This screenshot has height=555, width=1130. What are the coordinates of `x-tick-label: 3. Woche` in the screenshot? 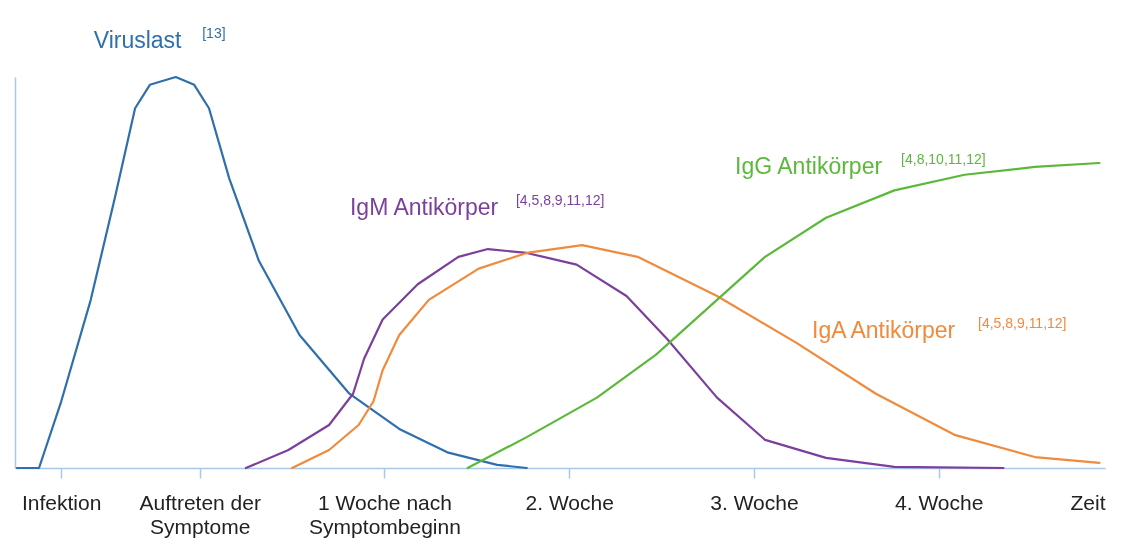 It's located at (754, 502).